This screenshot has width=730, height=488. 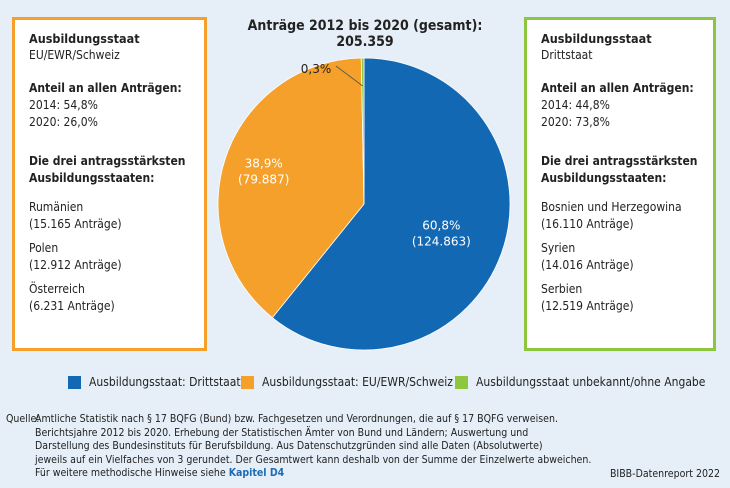 I want to click on dr-share-2020: 2020: 73,8%, so click(x=575, y=122).